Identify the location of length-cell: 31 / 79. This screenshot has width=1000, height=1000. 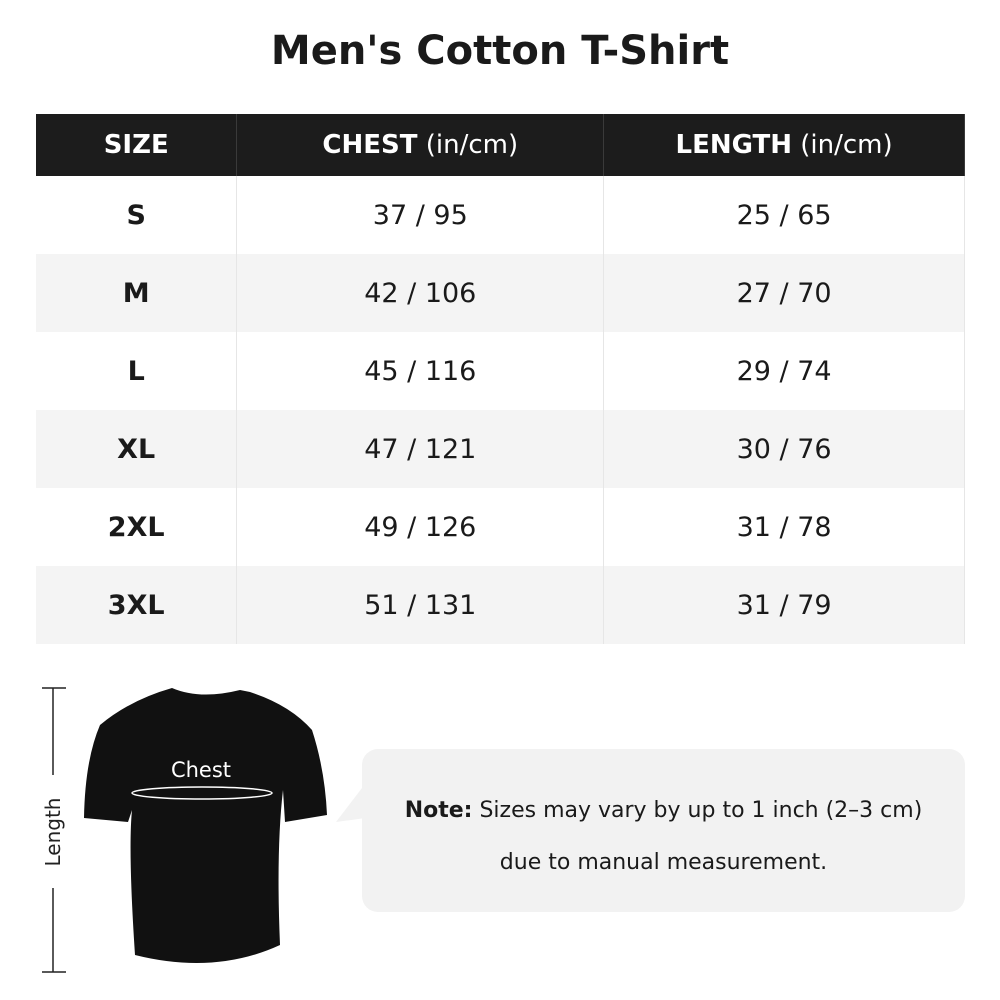
(784, 605).